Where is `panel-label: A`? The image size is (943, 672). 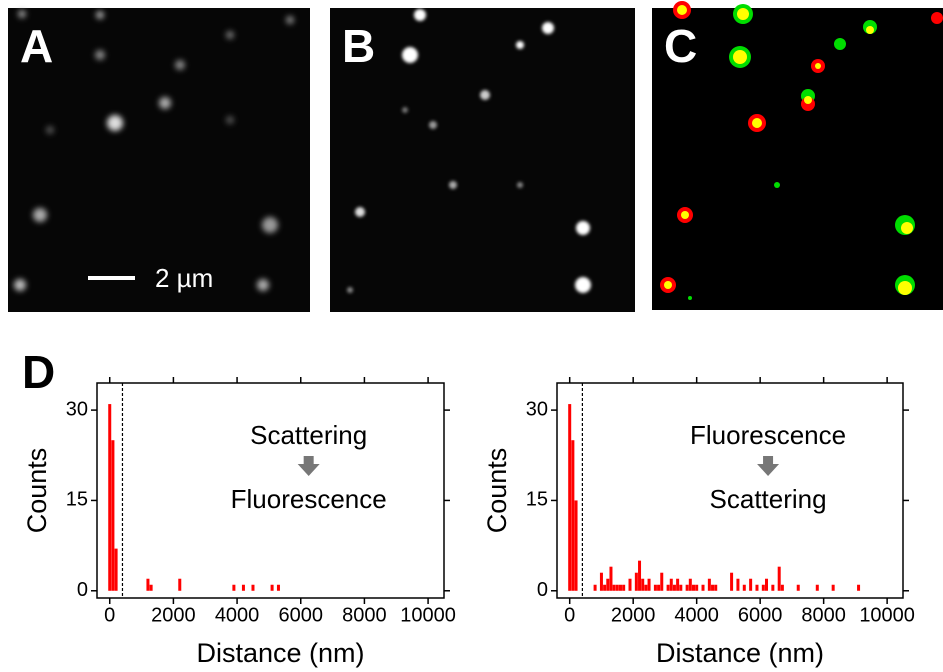 panel-label: A is located at coordinates (36, 46).